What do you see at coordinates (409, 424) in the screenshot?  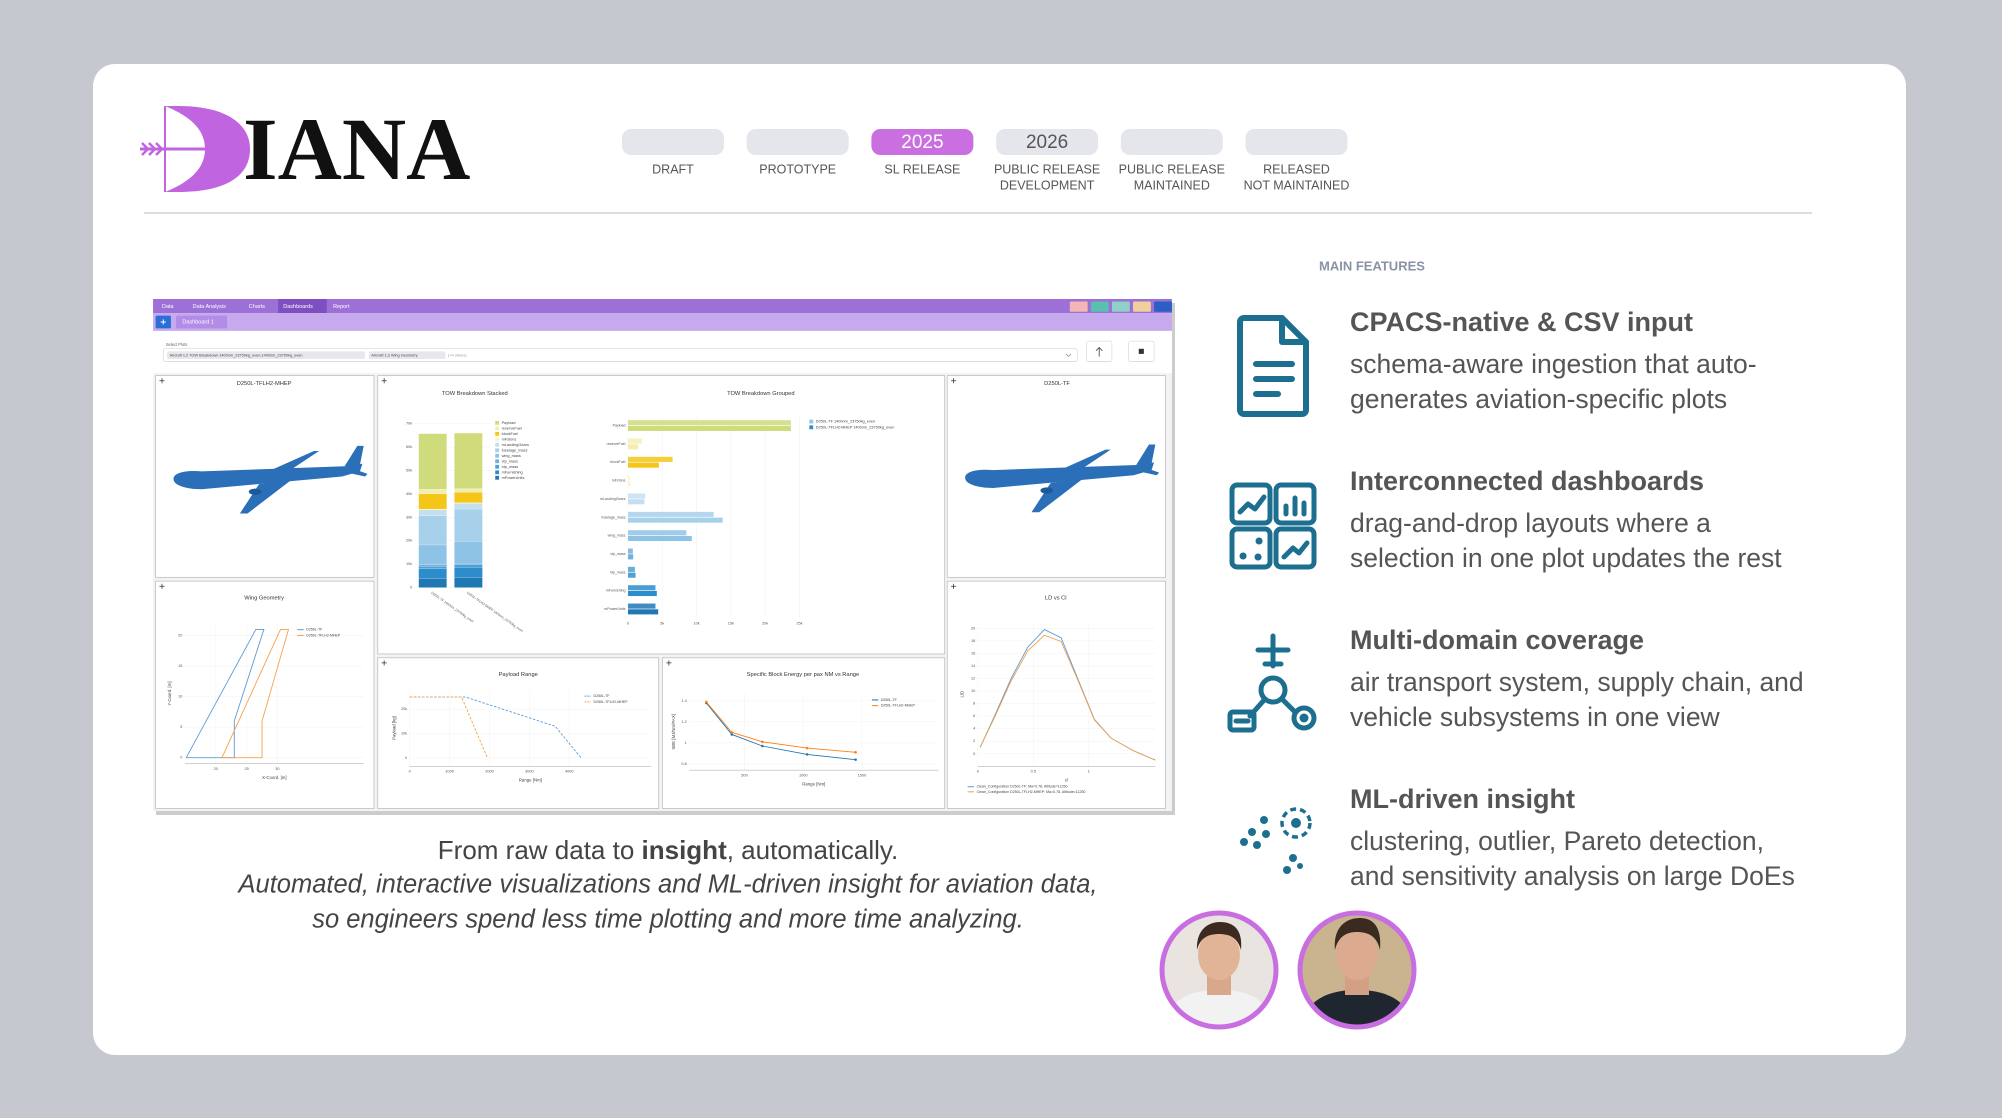 I see `y-tick-label: 70k` at bounding box center [409, 424].